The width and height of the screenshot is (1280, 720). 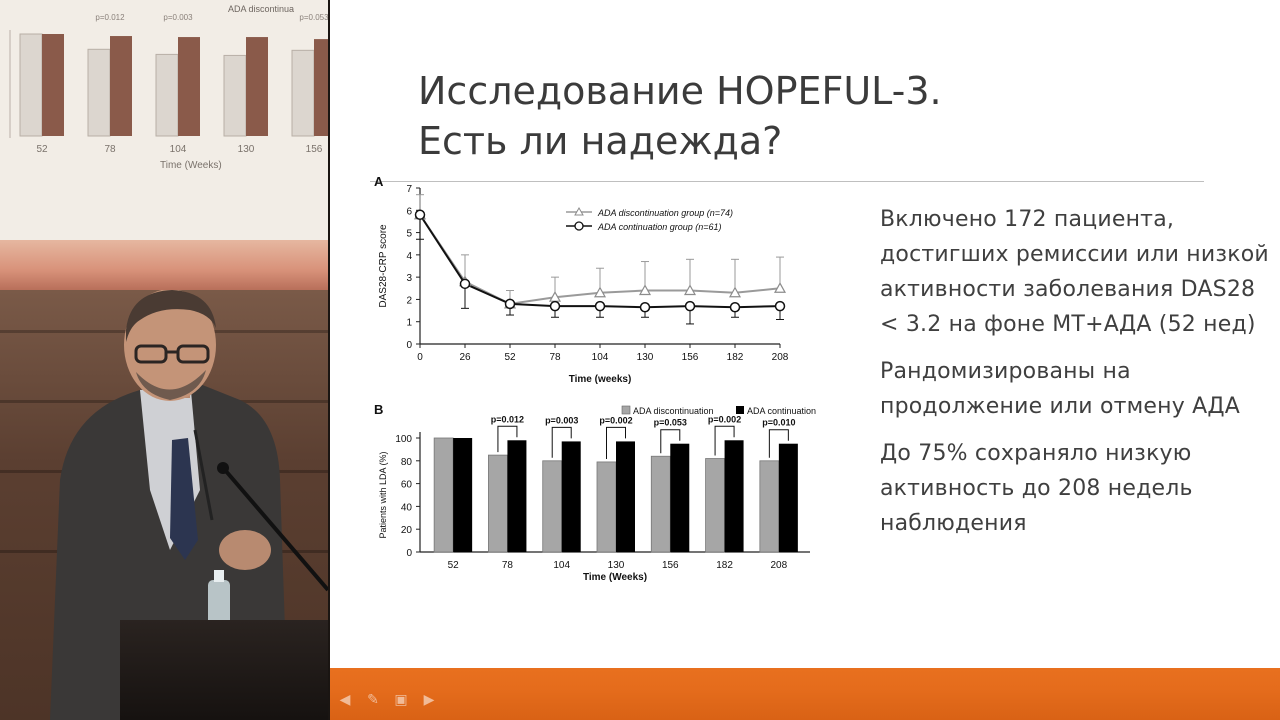 What do you see at coordinates (409, 234) in the screenshot?
I see `y-tick-label: 5` at bounding box center [409, 234].